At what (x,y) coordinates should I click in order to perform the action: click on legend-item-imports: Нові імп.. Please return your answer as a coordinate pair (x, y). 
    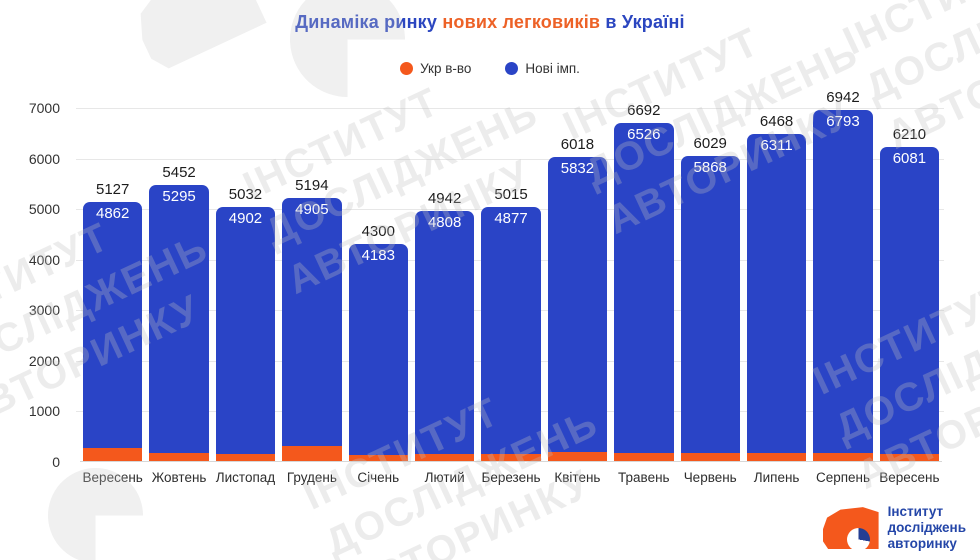
    Looking at the image, I should click on (542, 68).